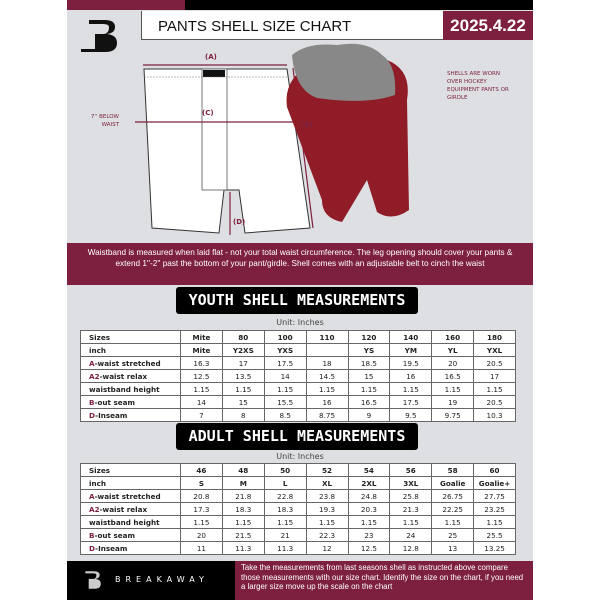 The width and height of the screenshot is (600, 600). I want to click on table-cell: Mite, so click(201, 350).